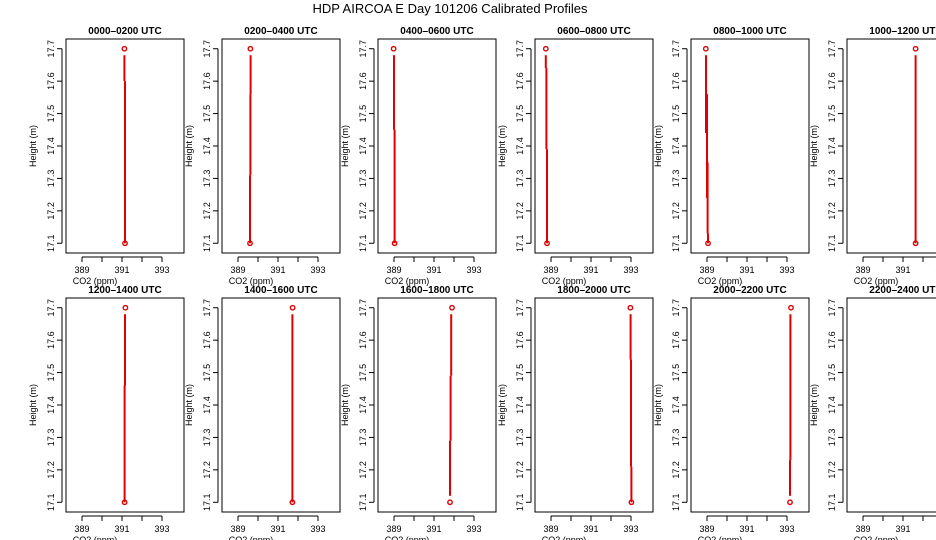 The height and width of the screenshot is (540, 936). I want to click on panel-title: 0600–0800 UTC, so click(593, 31).